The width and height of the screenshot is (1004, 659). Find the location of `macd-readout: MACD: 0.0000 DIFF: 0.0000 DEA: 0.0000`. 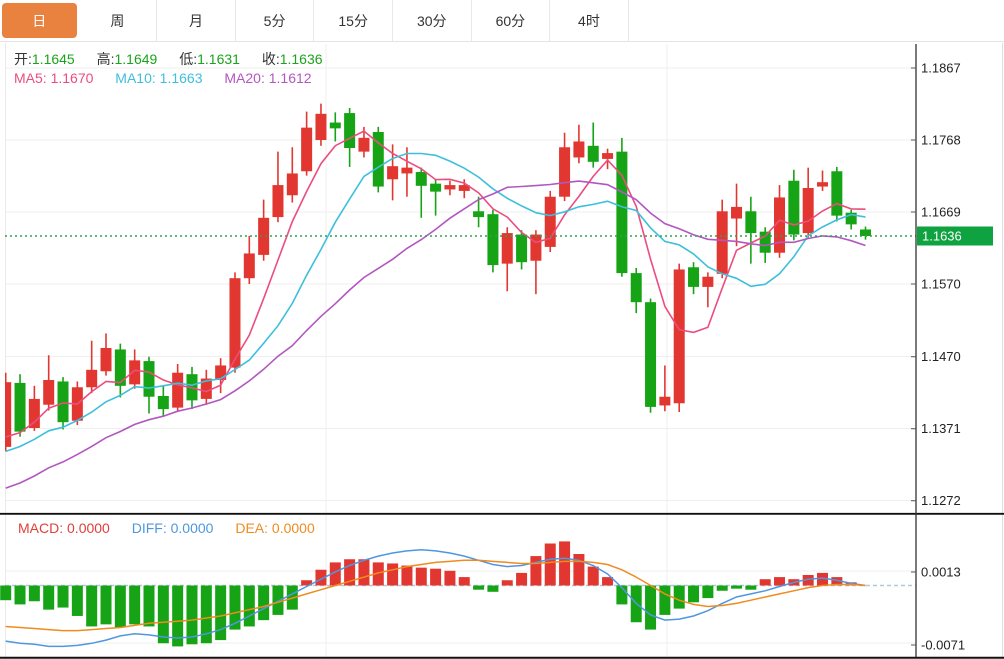

macd-readout: MACD: 0.0000 DIFF: 0.0000 DEA: 0.0000 is located at coordinates (175, 528).